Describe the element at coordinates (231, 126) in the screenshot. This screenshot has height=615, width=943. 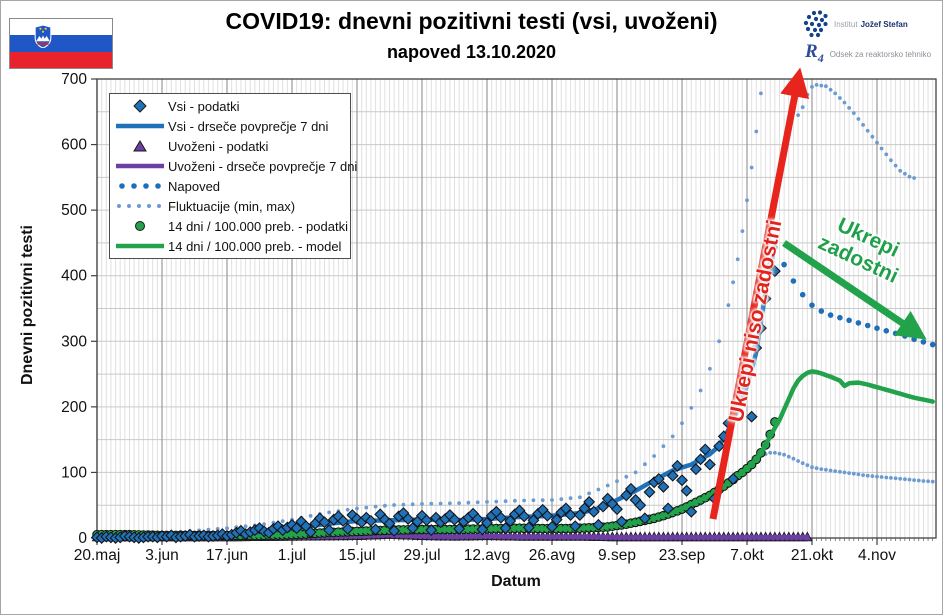
I see `legend-item-vsi-avg: Vsi - drseče povprečje 7 dni` at that location.